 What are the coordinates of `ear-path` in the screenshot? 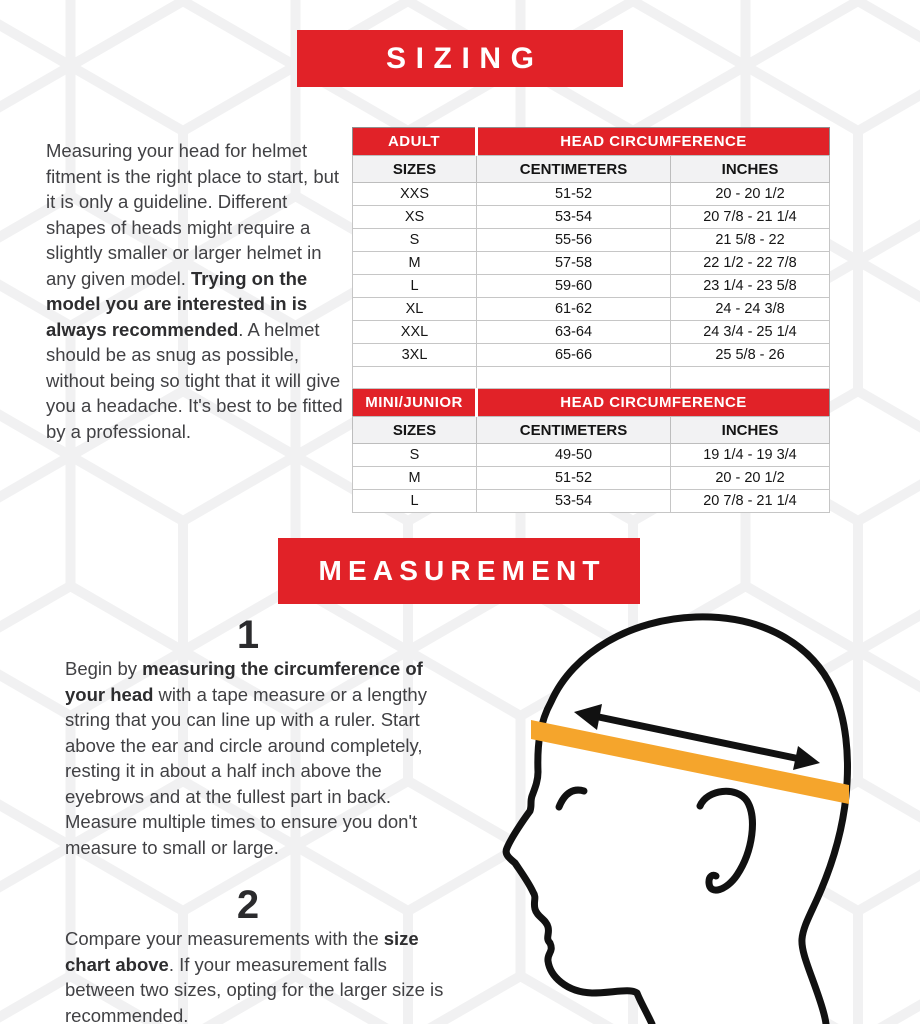 It's located at (726, 840).